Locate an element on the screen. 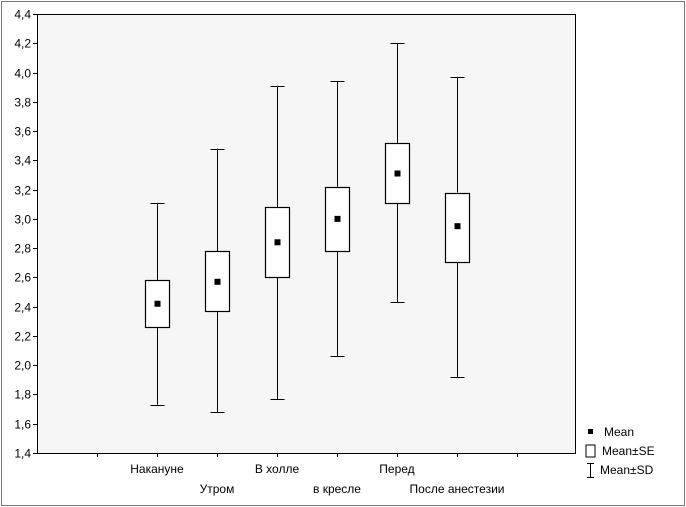  y-tick-label: 3,8 is located at coordinates (22, 103).